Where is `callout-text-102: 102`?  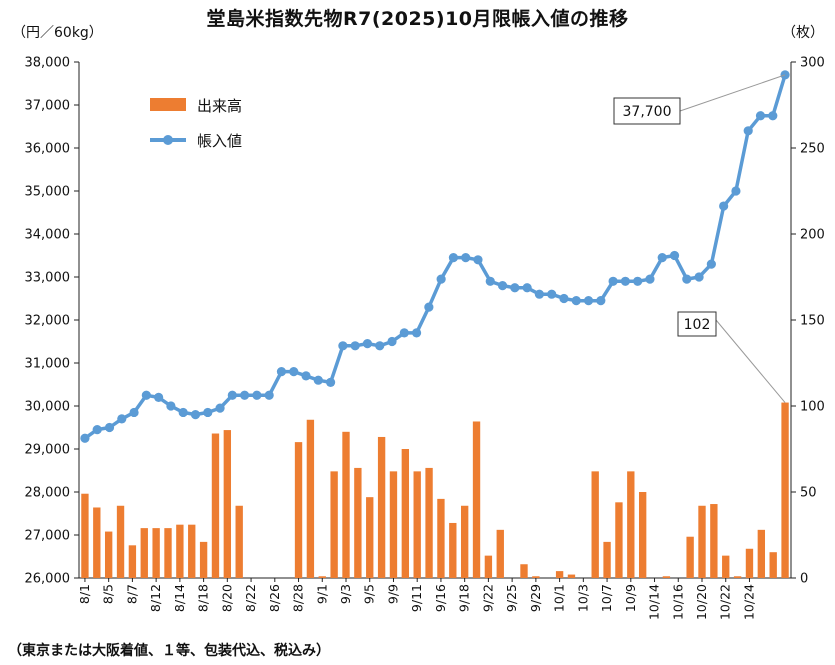 callout-text-102: 102 is located at coordinates (697, 325).